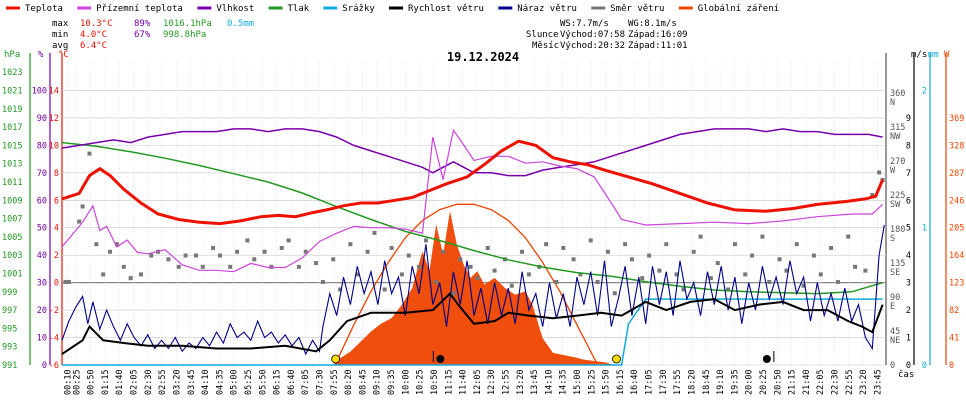 This screenshot has width=966, height=404. What do you see at coordinates (956, 119) in the screenshot?
I see `rad-tick: 369` at bounding box center [956, 119].